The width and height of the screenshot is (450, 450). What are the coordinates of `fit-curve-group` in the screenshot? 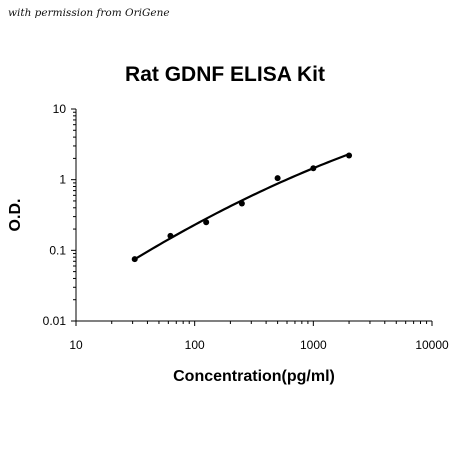 It's located at (242, 207).